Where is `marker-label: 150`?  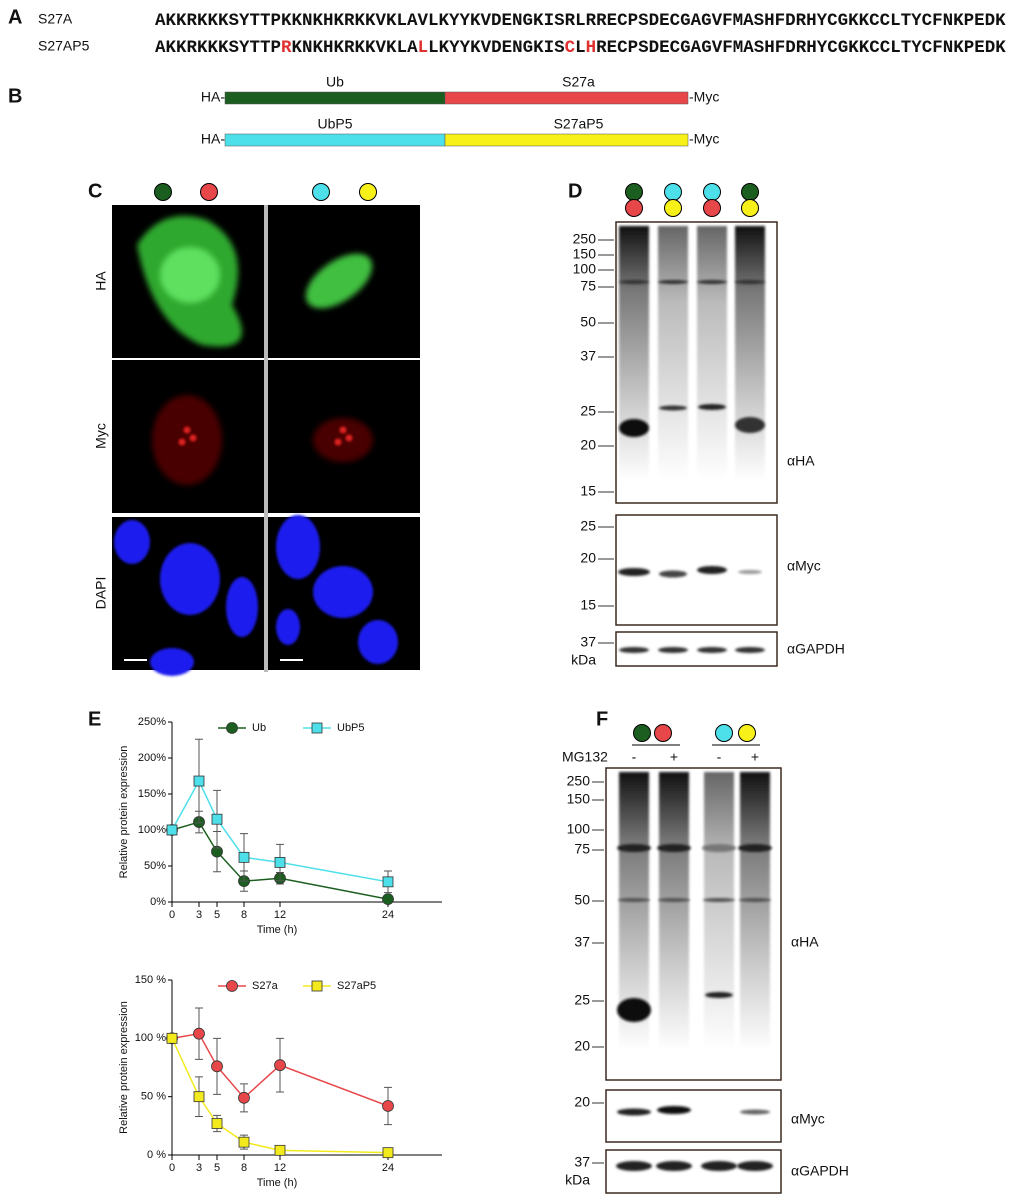
marker-label: 150 is located at coordinates (579, 799).